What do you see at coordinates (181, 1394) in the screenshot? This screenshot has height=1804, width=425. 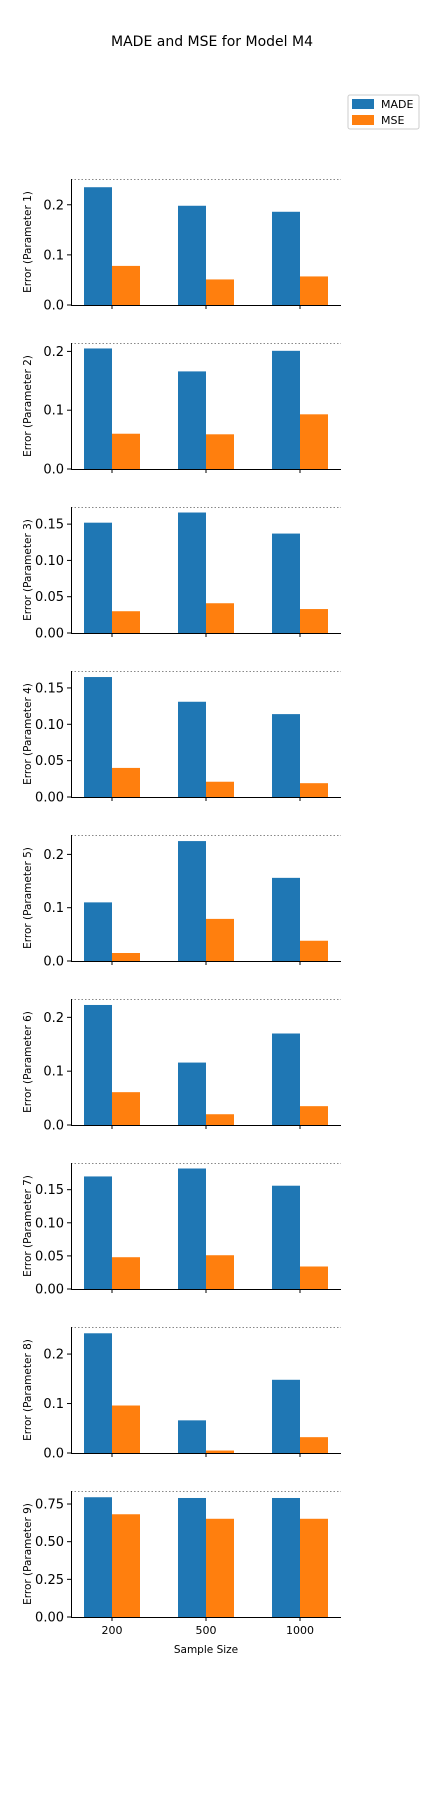 I see `subplot-8: 0.0 0.1 0.2 Error (Parameter 8)` at bounding box center [181, 1394].